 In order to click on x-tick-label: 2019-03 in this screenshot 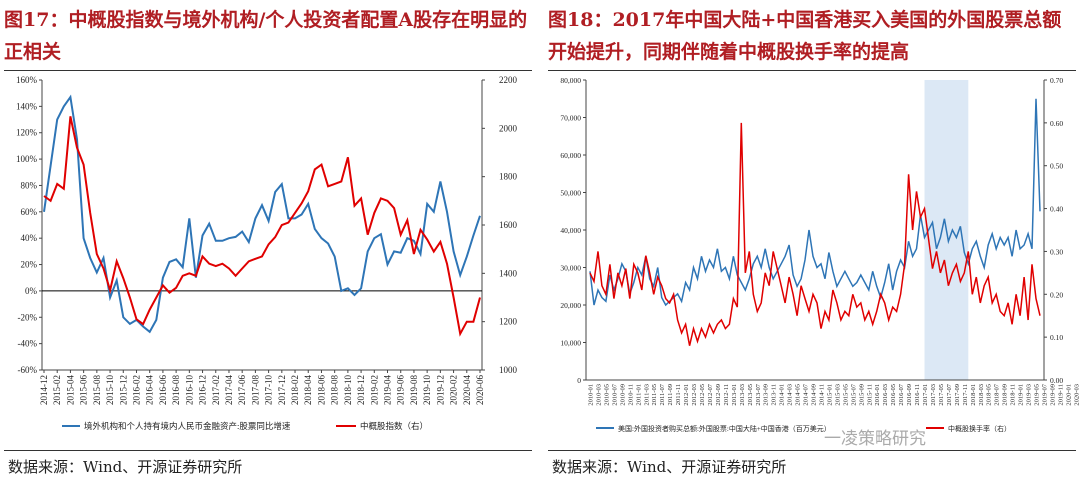, I will do `click(1029, 395)`.